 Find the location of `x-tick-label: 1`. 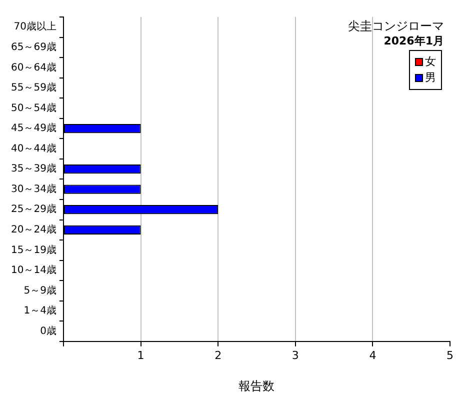

x-tick-label: 1 is located at coordinates (140, 355).